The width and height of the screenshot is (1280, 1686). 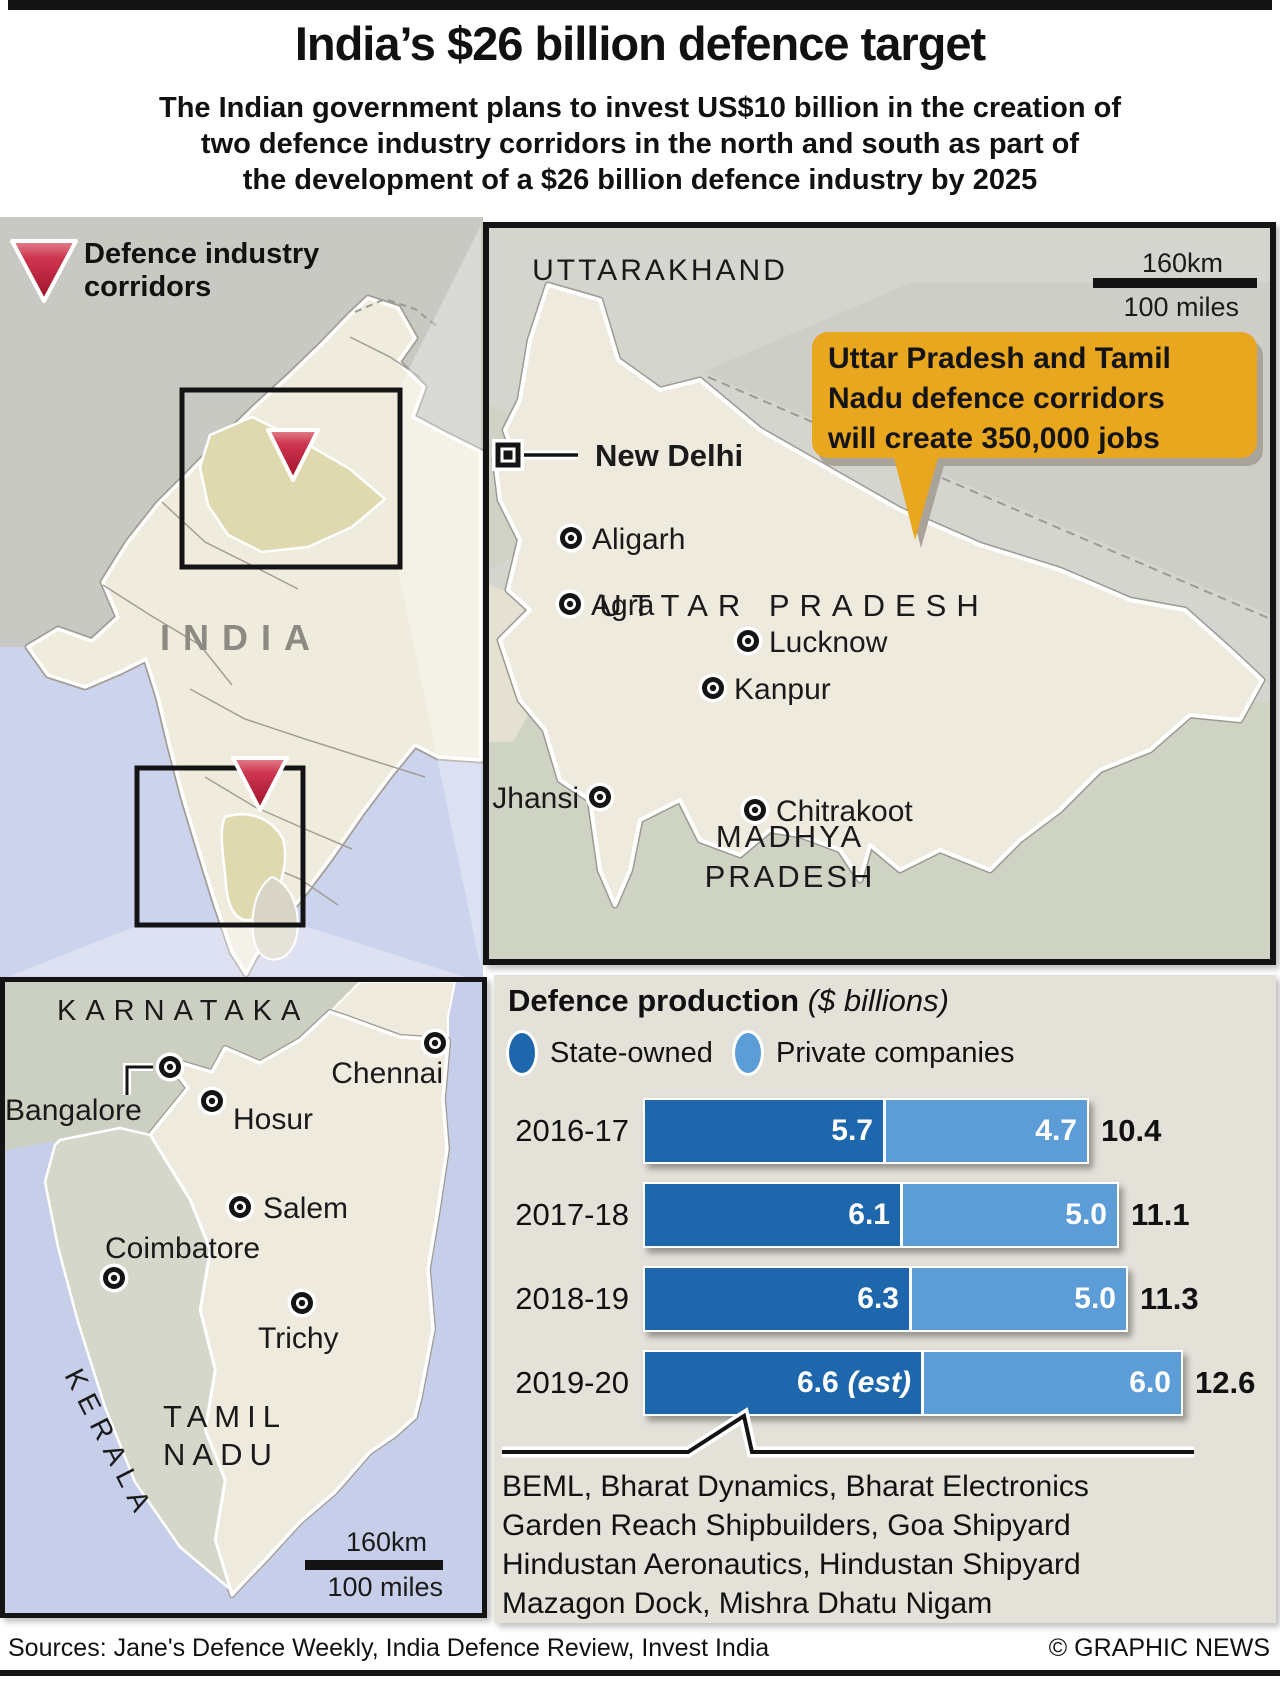 I want to click on chart-value-label: 4.7, so click(x=1056, y=1130).